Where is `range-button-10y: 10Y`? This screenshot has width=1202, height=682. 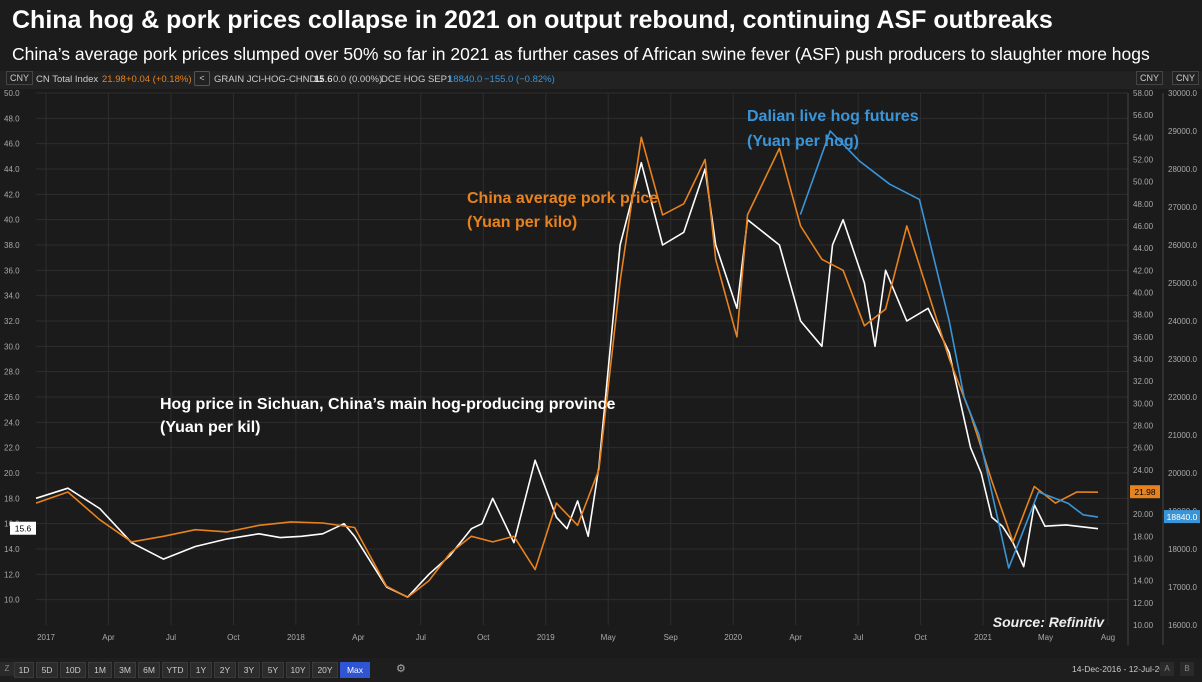
range-button-10y: 10Y is located at coordinates (298, 670).